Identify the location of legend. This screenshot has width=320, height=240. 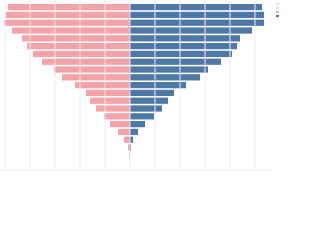
(277, 10).